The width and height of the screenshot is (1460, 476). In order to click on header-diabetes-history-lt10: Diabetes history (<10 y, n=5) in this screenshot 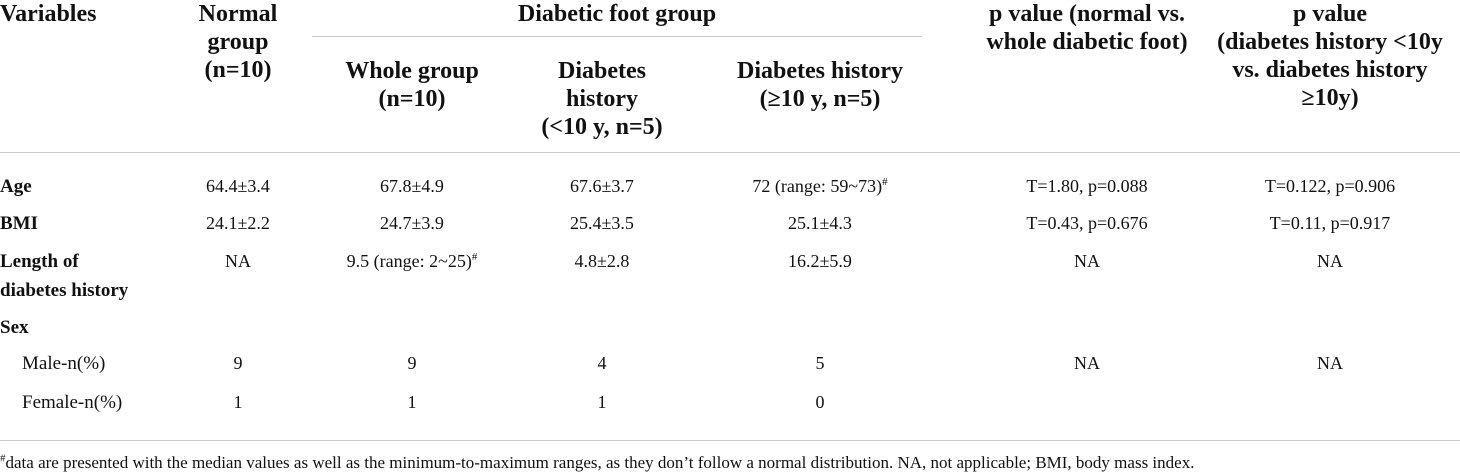, I will do `click(602, 99)`.